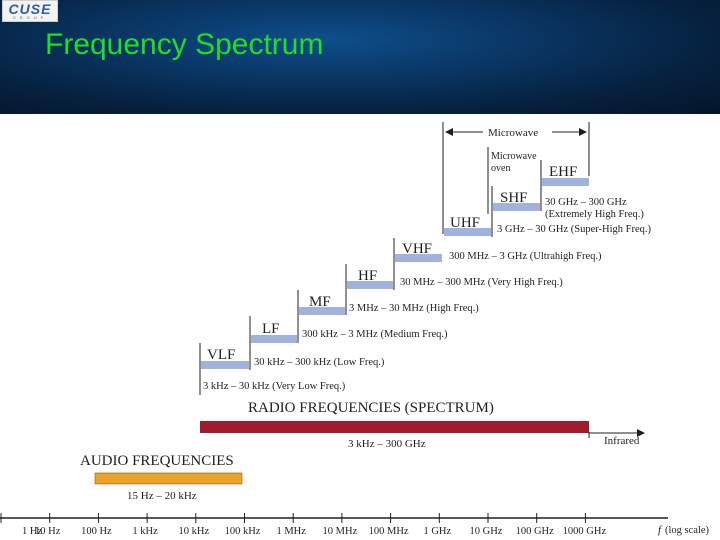  What do you see at coordinates (387, 444) in the screenshot?
I see `radio-range: 3 kHz – 300 GHz` at bounding box center [387, 444].